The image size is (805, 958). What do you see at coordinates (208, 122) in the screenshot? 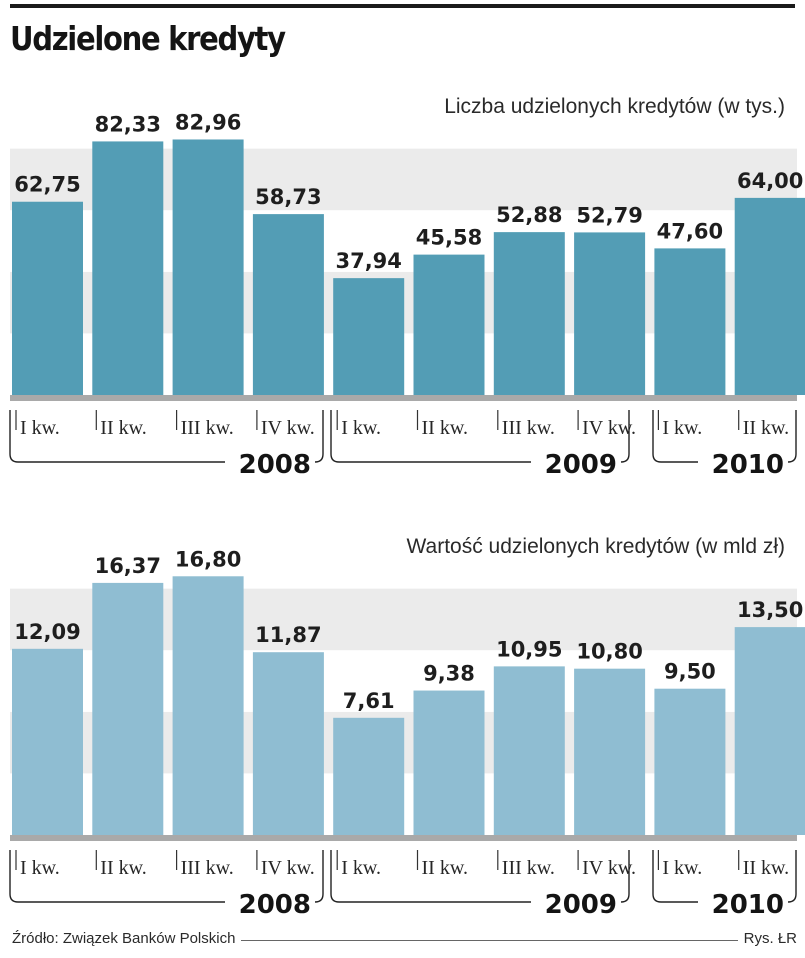
I see `data-label: 82,96` at bounding box center [208, 122].